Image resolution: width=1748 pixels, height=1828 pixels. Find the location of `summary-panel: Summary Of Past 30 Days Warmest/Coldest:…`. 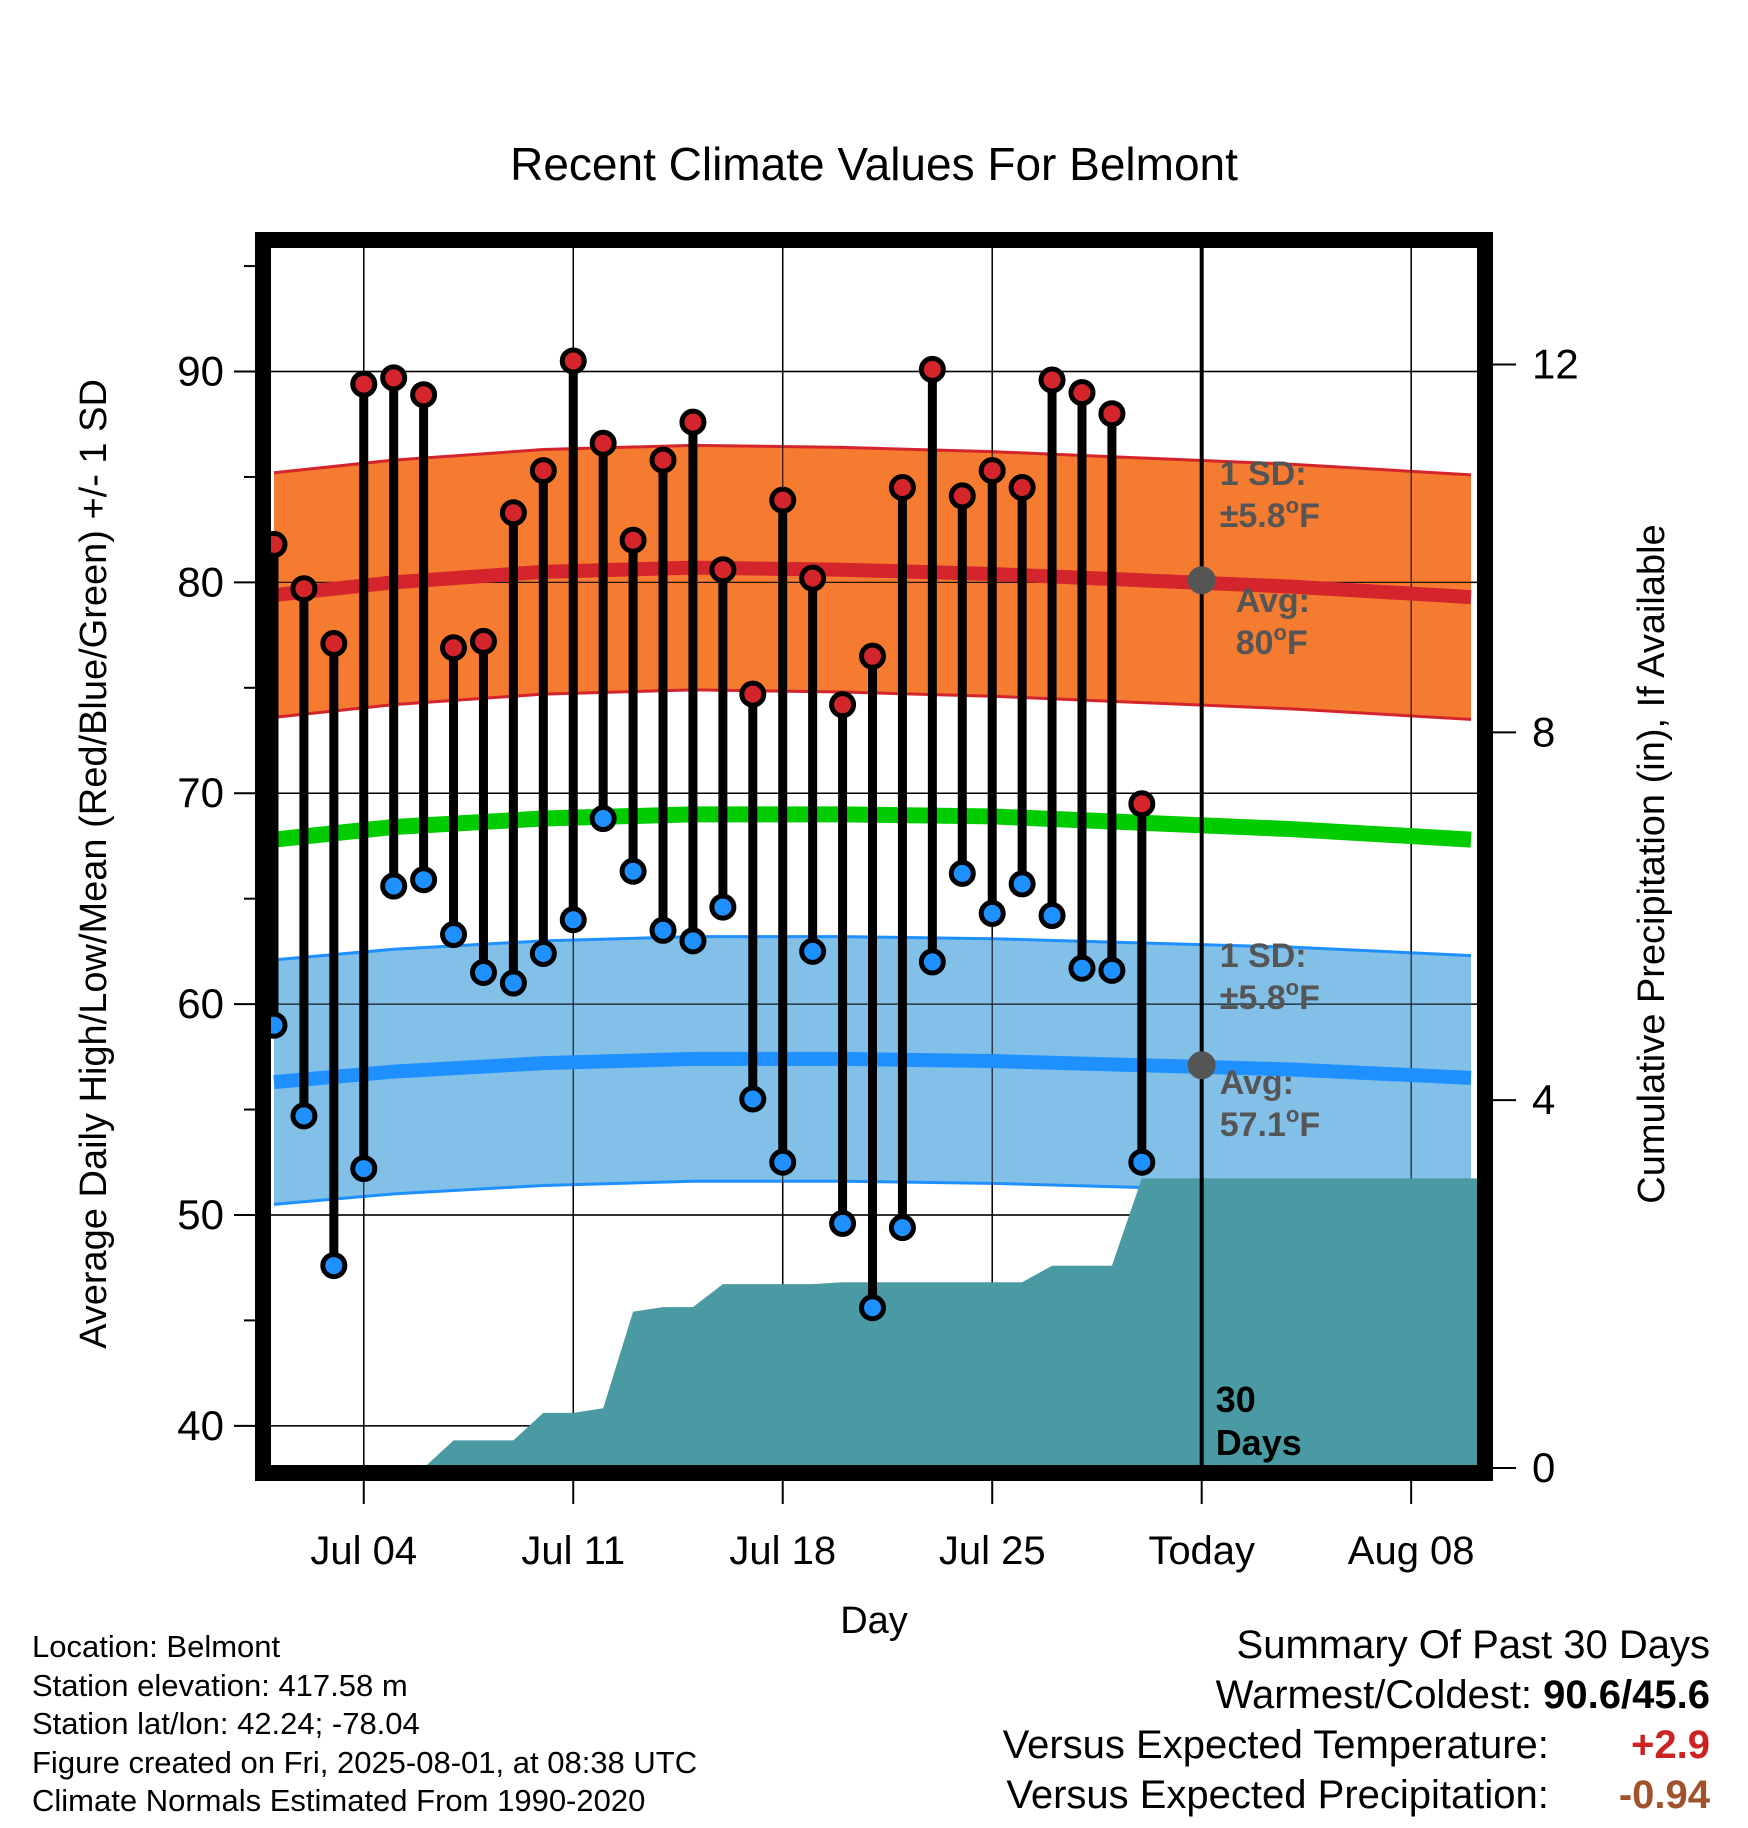

summary-panel: Summary Of Past 30 Days Warmest/Coldest:… is located at coordinates (1356, 1720).